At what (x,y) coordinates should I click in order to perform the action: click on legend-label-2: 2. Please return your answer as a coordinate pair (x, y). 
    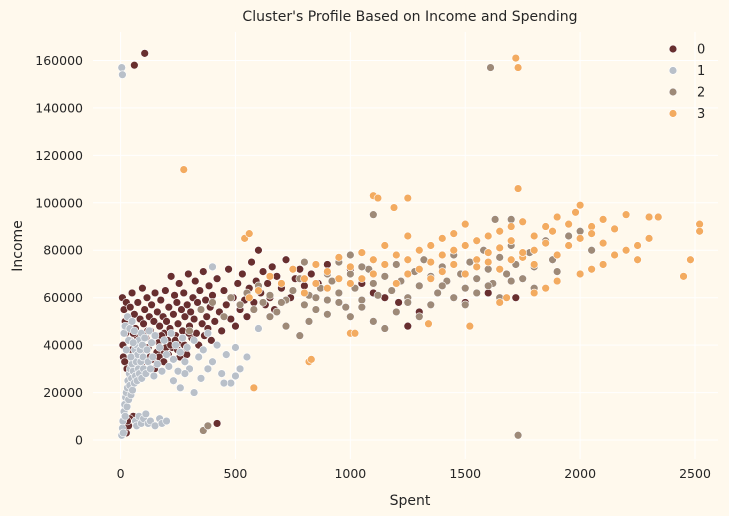
    Looking at the image, I should click on (701, 93).